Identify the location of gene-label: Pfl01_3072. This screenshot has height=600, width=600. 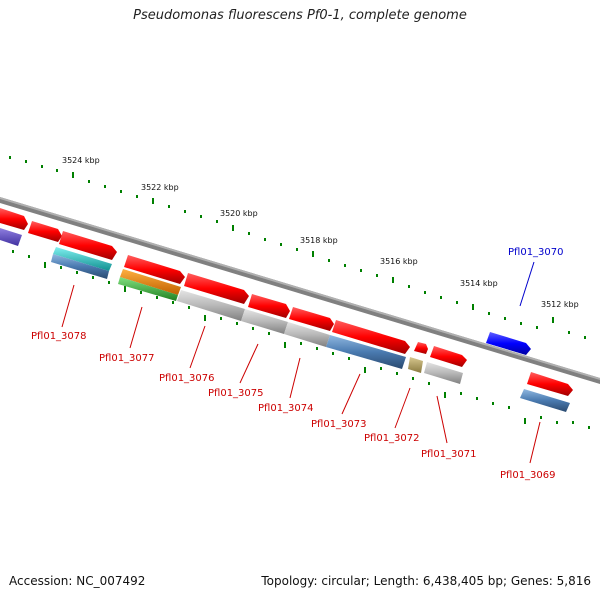
(392, 438).